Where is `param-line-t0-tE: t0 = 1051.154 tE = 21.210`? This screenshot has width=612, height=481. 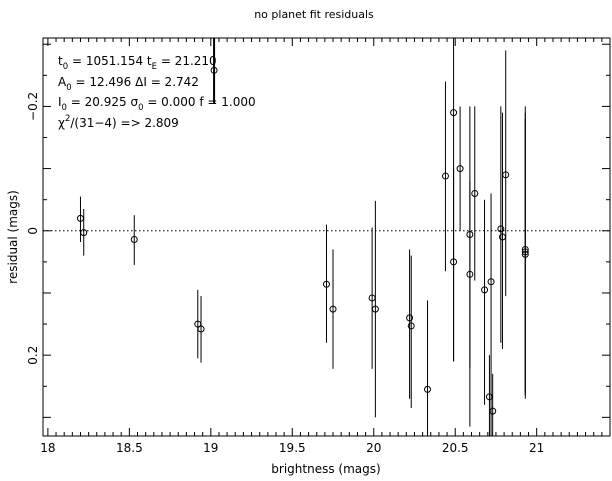 param-line-t0-tE: t0 = 1051.154 tE = 21.210 is located at coordinates (137, 63).